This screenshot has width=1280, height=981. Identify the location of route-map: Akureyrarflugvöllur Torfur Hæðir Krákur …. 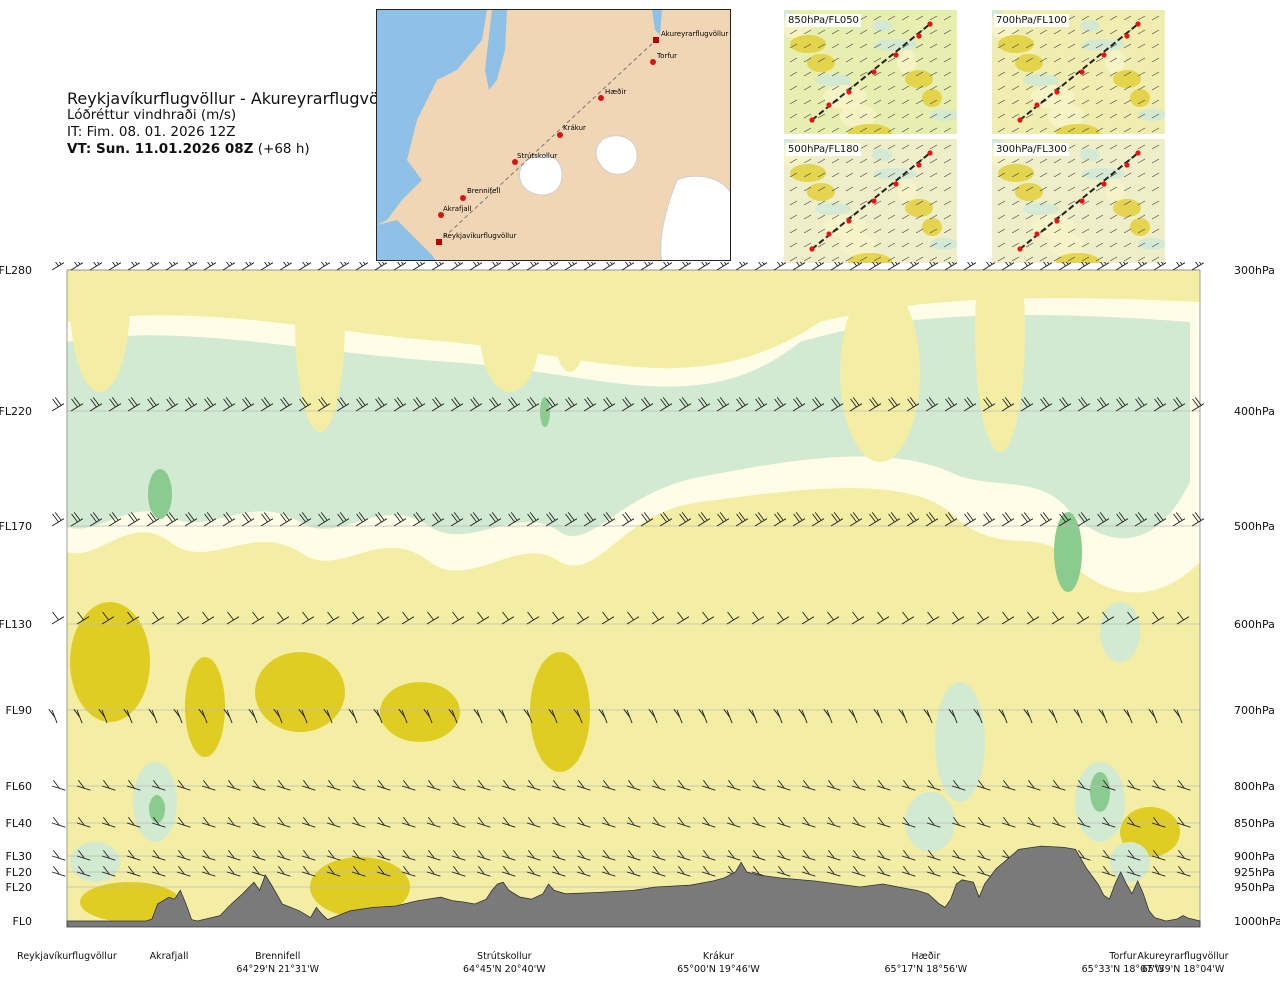
(553, 135).